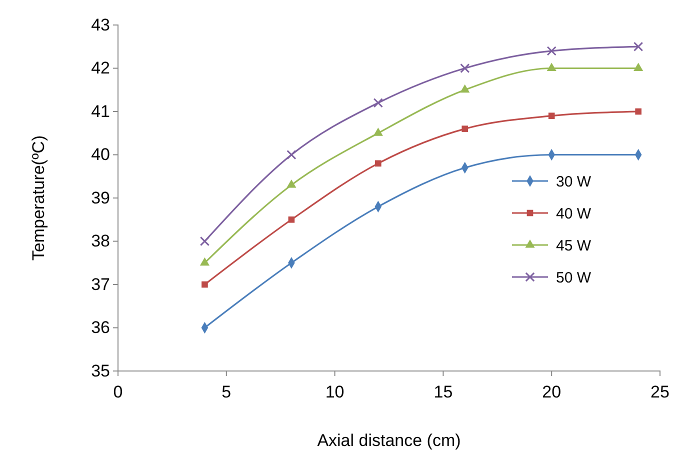 This screenshot has height=459, width=679. What do you see at coordinates (38, 198) in the screenshot?
I see `y-axis-title: Temperature(ºC)` at bounding box center [38, 198].